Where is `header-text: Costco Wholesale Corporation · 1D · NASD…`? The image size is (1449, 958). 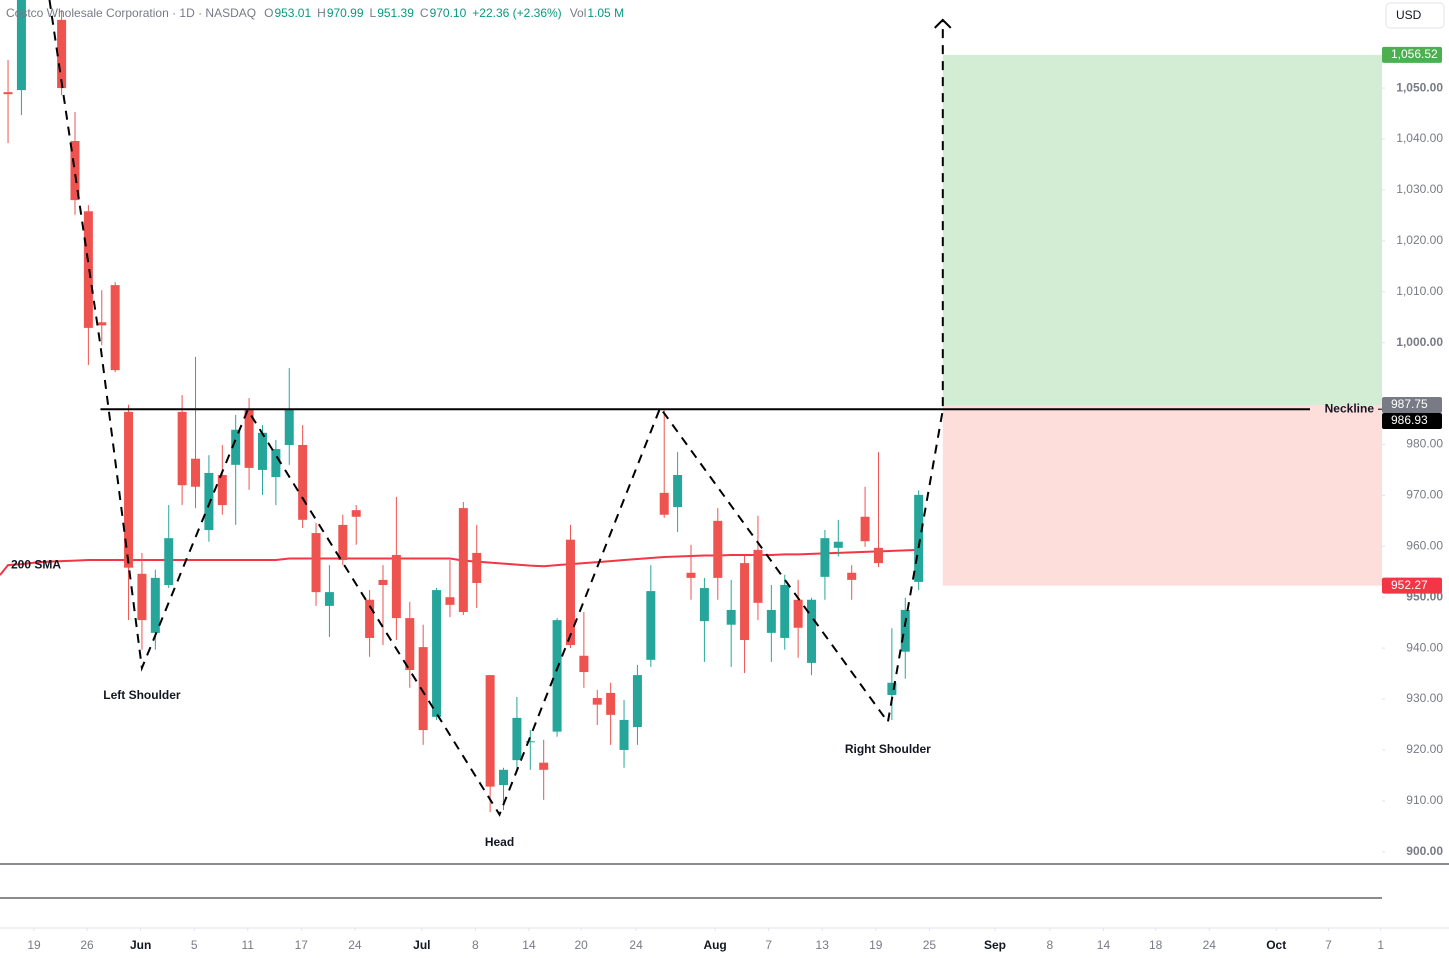
header-text: Costco Wholesale Corporation · 1D · NASD… is located at coordinates (131, 13).